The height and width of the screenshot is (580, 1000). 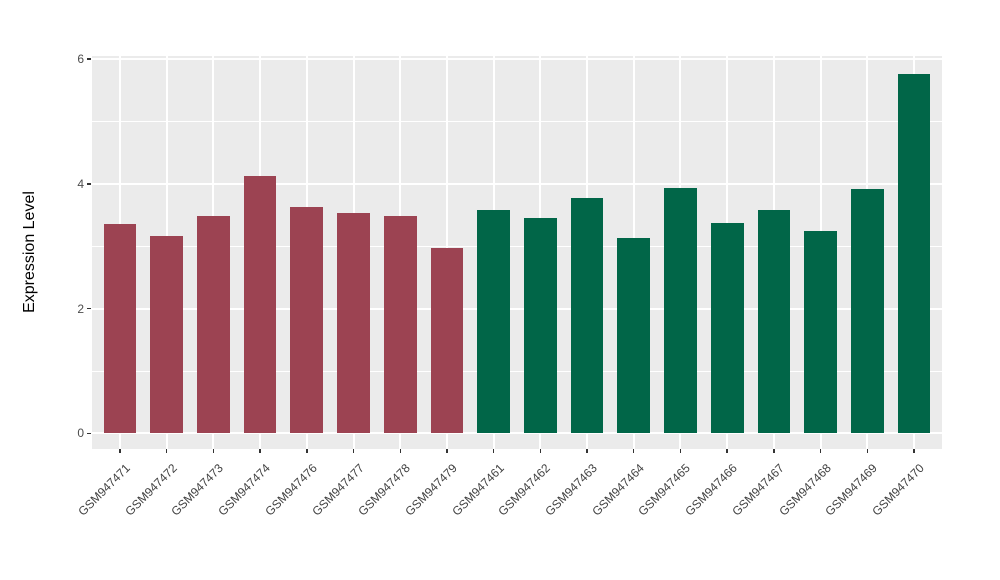 I want to click on bar-GSM947477, so click(x=353, y=323).